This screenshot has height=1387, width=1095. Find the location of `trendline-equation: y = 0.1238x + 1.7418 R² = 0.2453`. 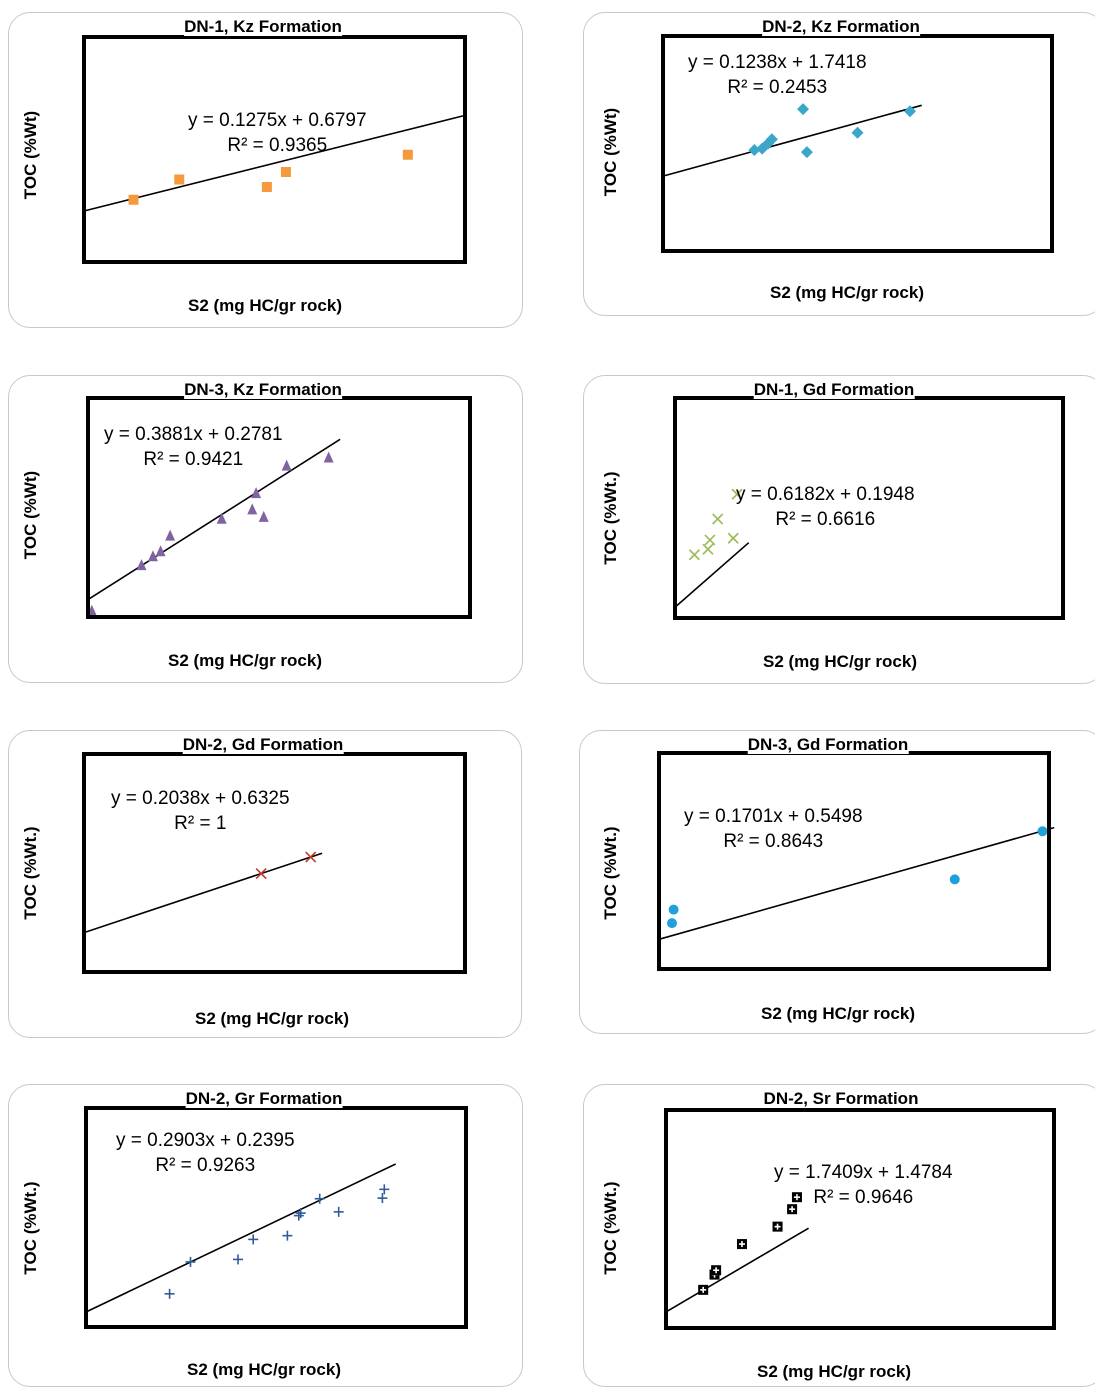

trendline-equation: y = 0.1238x + 1.7418 R² = 0.2453 is located at coordinates (777, 75).